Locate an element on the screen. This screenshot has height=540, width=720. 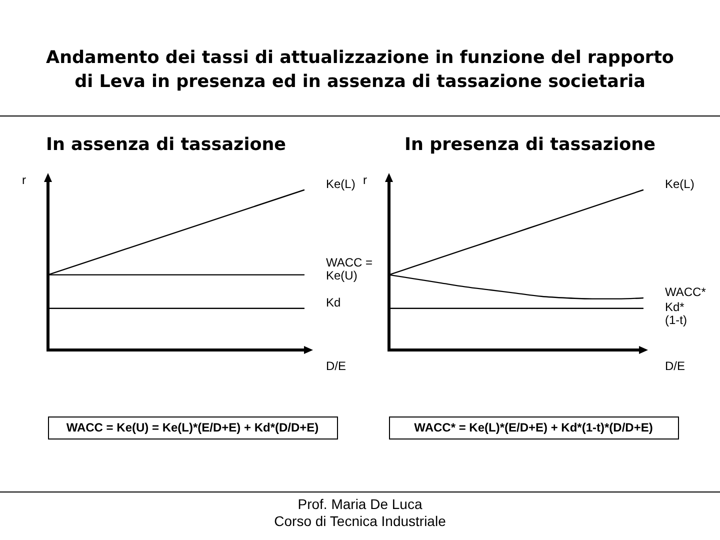
series-label: Kd* (1-t) is located at coordinates (676, 314).